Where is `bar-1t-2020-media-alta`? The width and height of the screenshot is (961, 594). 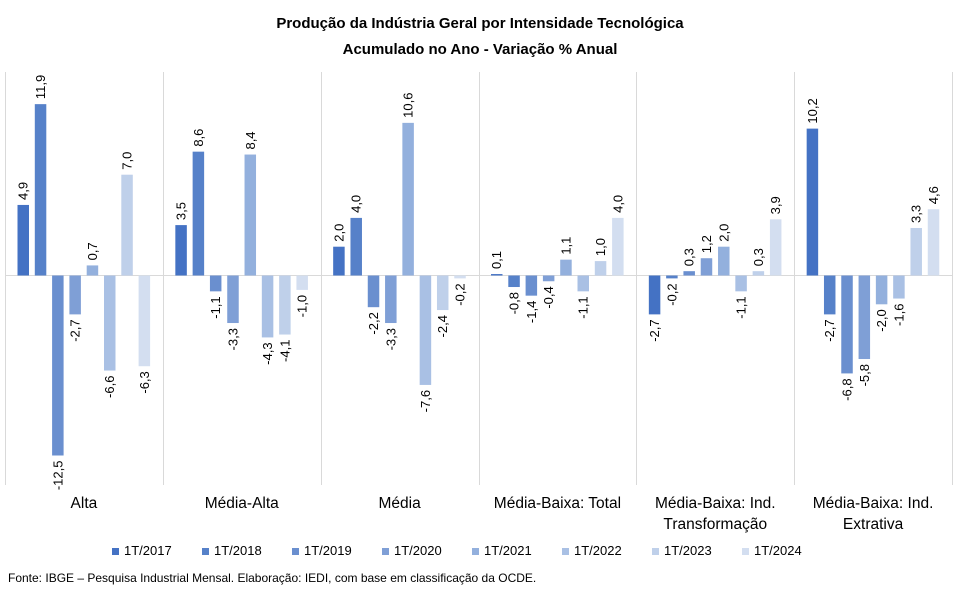
bar-1t-2020-media-alta is located at coordinates (233, 299).